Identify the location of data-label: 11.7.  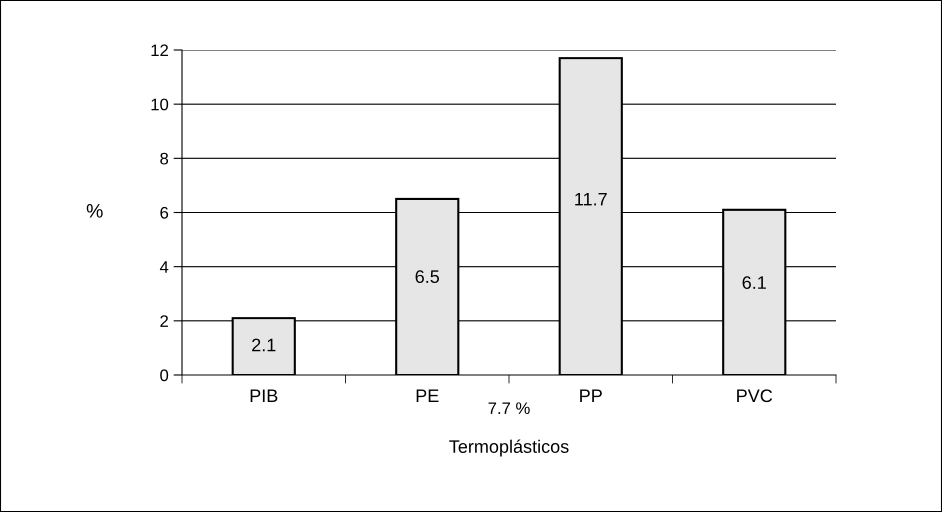
(591, 199).